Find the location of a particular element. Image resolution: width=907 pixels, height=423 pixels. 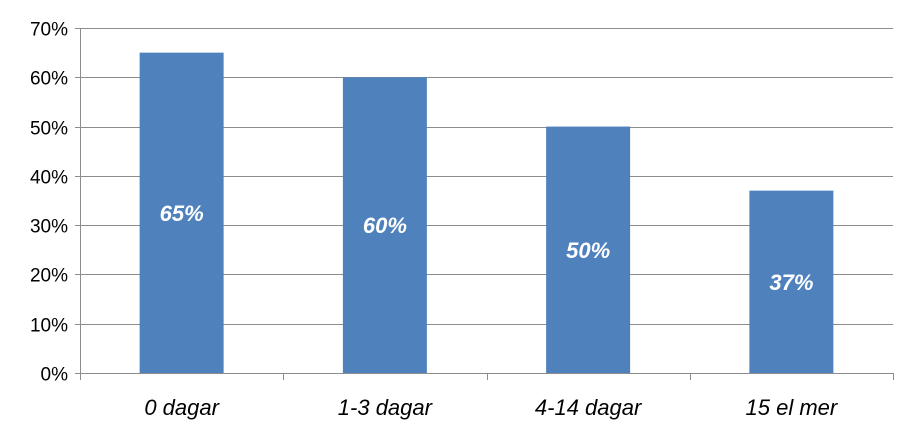

y-tick-label: 40% is located at coordinates (49, 178).